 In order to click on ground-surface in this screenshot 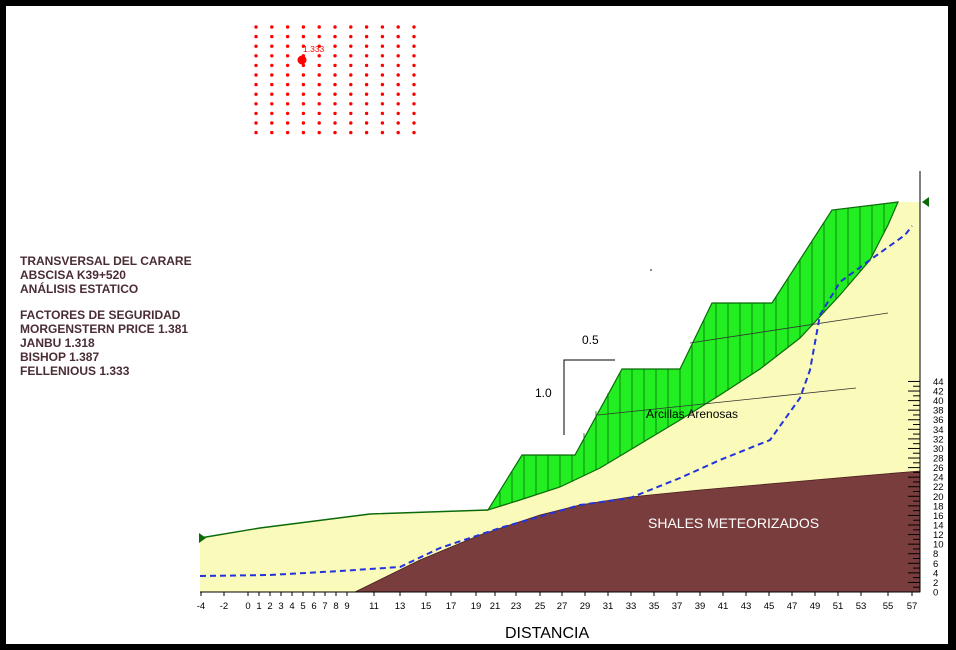, I will do `click(344, 524)`.